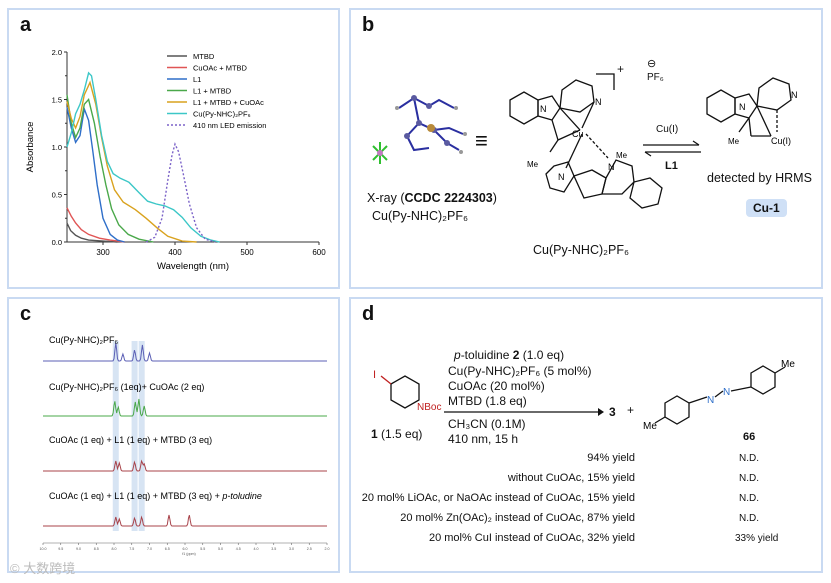  What do you see at coordinates (220, 549) in the screenshot?
I see `ppm-tick-label: 5.0` at bounding box center [220, 549].